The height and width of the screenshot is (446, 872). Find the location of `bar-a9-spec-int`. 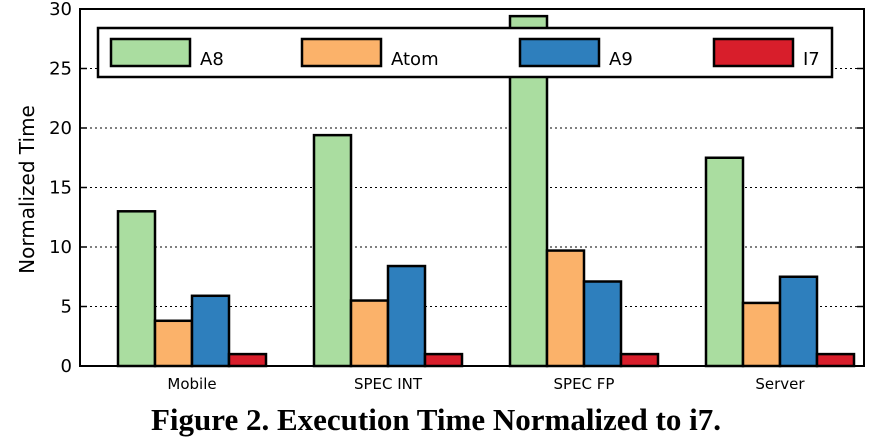

bar-a9-spec-int is located at coordinates (406, 316).